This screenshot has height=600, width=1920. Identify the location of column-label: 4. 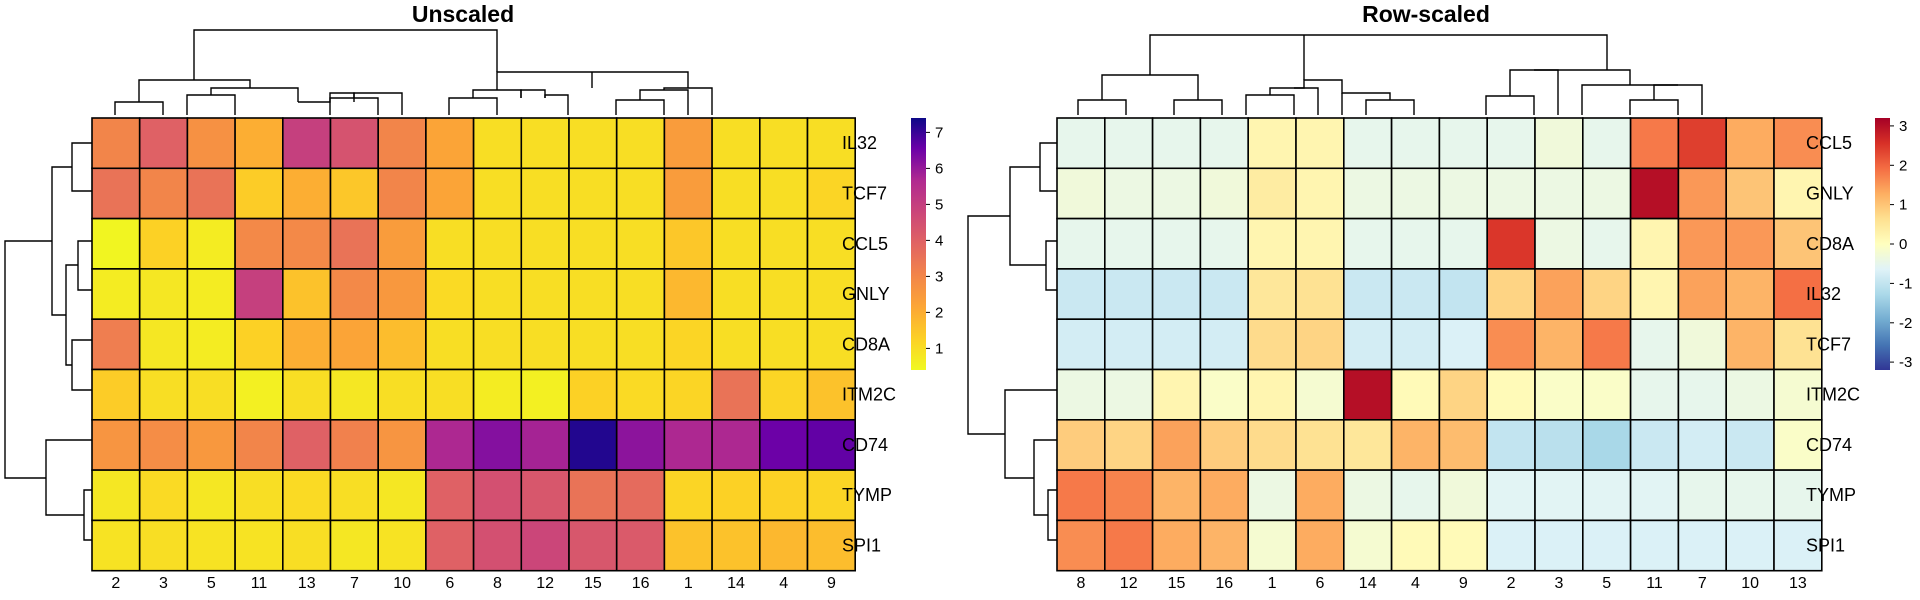
(1415, 583).